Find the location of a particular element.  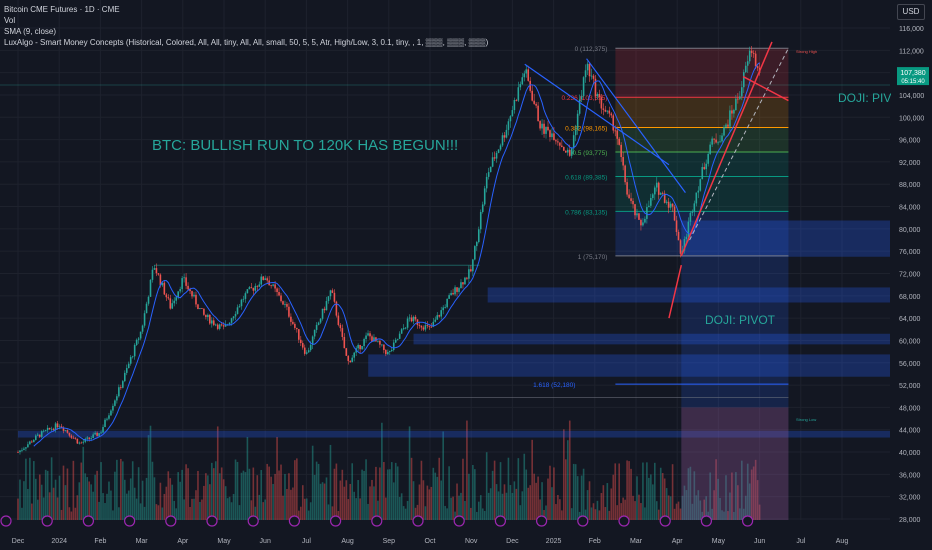

legend-sma: SMA (9, close) is located at coordinates (30, 31).